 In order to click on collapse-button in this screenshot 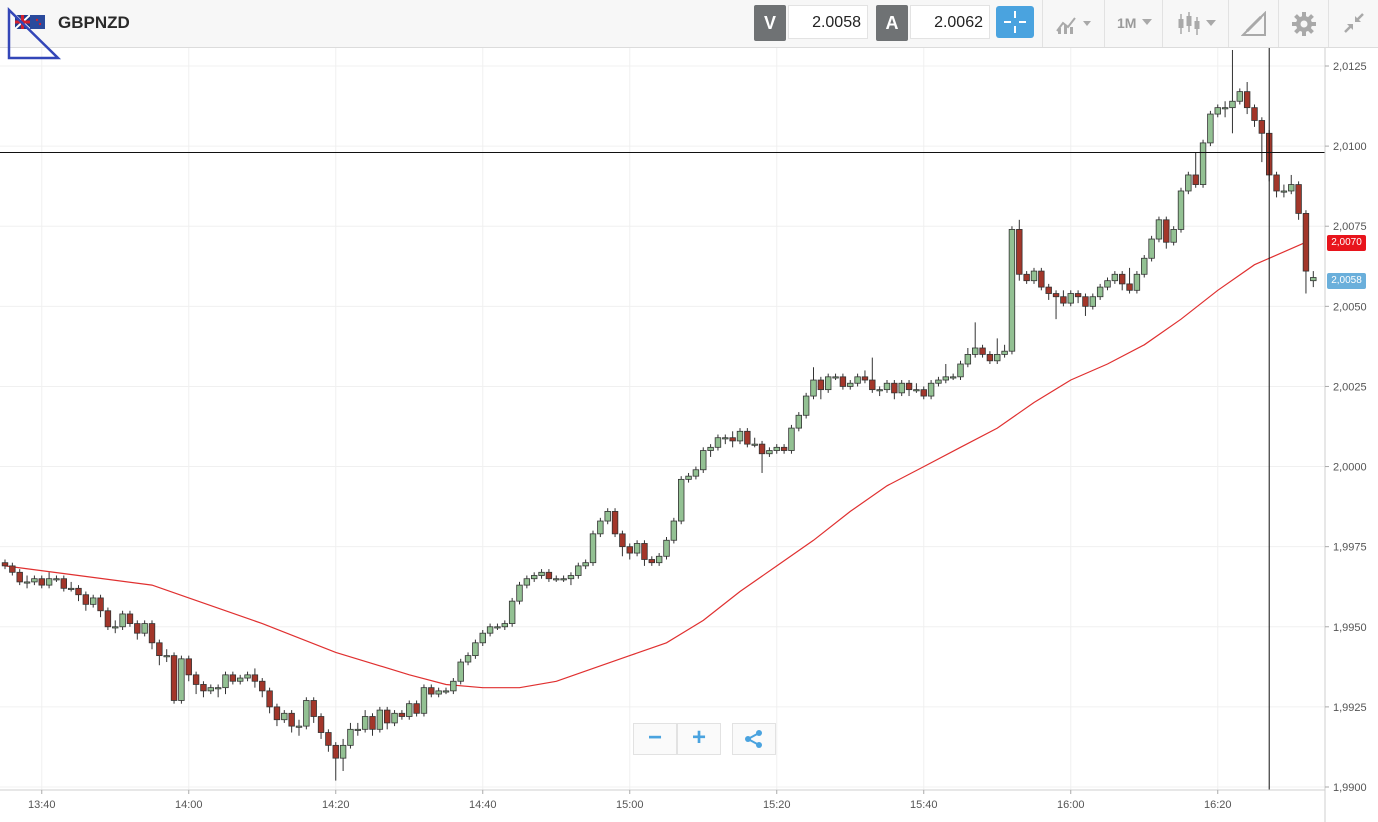, I will do `click(1353, 23)`.